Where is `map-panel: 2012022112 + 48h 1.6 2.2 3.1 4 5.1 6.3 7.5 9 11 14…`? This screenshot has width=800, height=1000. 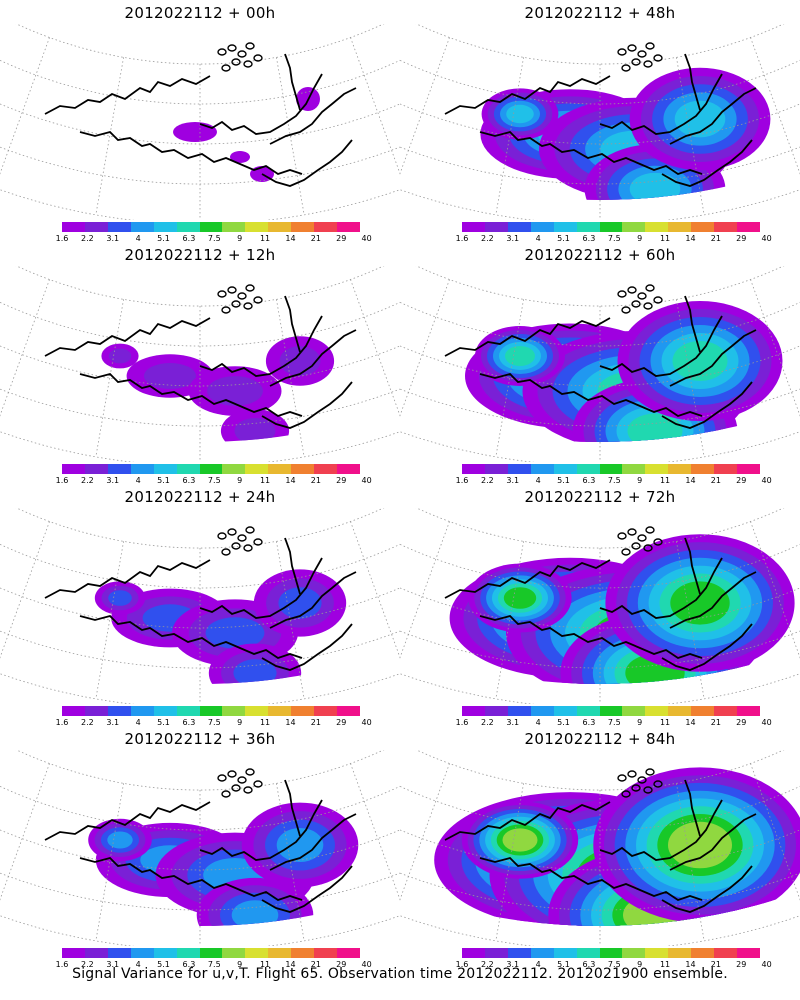
map-panel: 2012022112 + 48h 1.6 2.2 3.1 4 5.1 6.3 7.5 9 11 14… is located at coordinates (600, 121).